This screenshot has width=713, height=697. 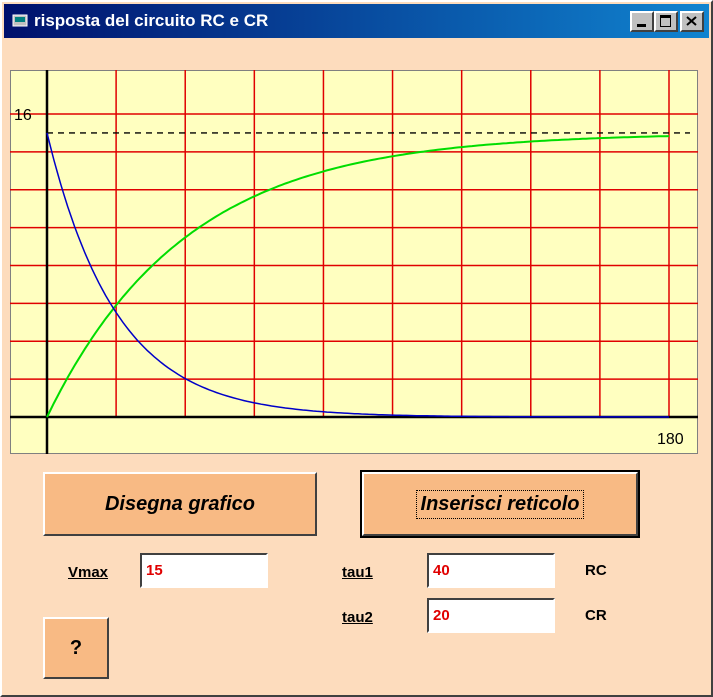 What do you see at coordinates (357, 572) in the screenshot?
I see `tau1-label: tau1` at bounding box center [357, 572].